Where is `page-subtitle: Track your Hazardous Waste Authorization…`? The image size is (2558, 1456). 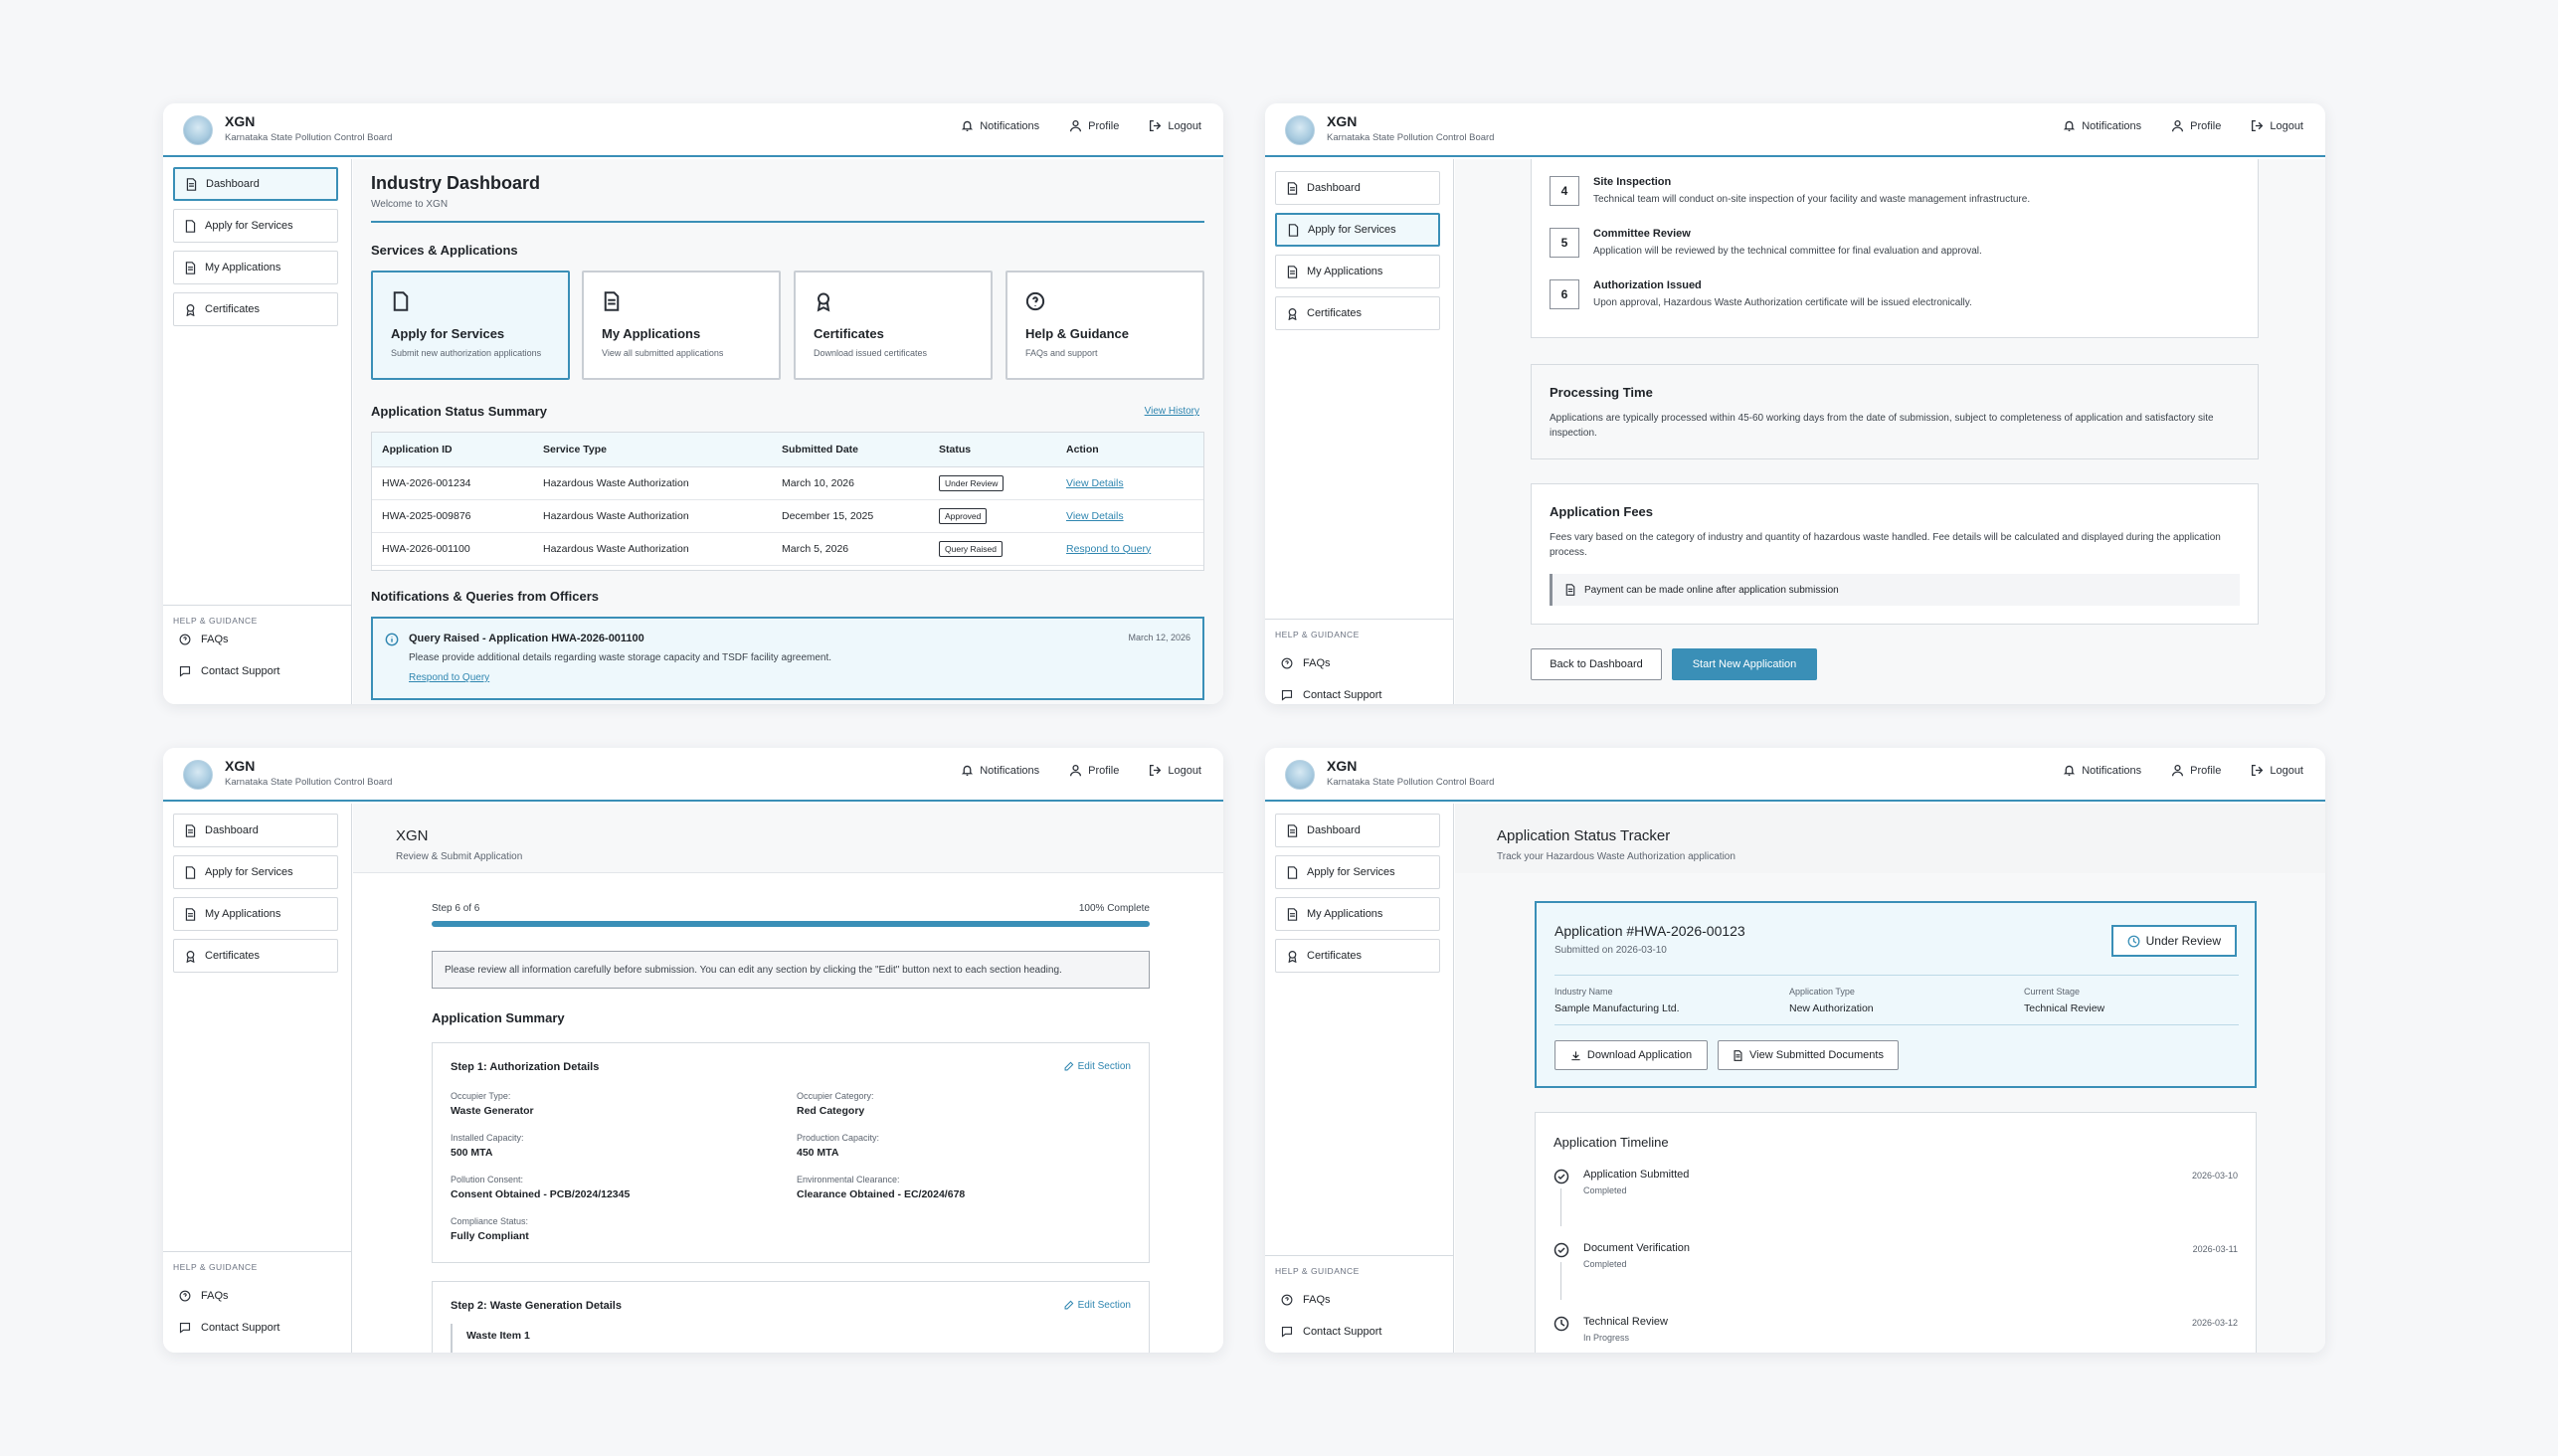 page-subtitle: Track your Hazardous Waste Authorization… is located at coordinates (1616, 856).